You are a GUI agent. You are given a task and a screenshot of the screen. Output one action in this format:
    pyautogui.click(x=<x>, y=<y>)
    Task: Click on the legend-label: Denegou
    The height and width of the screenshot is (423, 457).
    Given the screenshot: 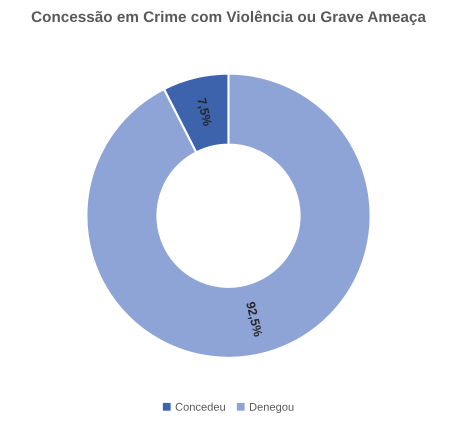 What is the action you would take?
    pyautogui.click(x=272, y=408)
    